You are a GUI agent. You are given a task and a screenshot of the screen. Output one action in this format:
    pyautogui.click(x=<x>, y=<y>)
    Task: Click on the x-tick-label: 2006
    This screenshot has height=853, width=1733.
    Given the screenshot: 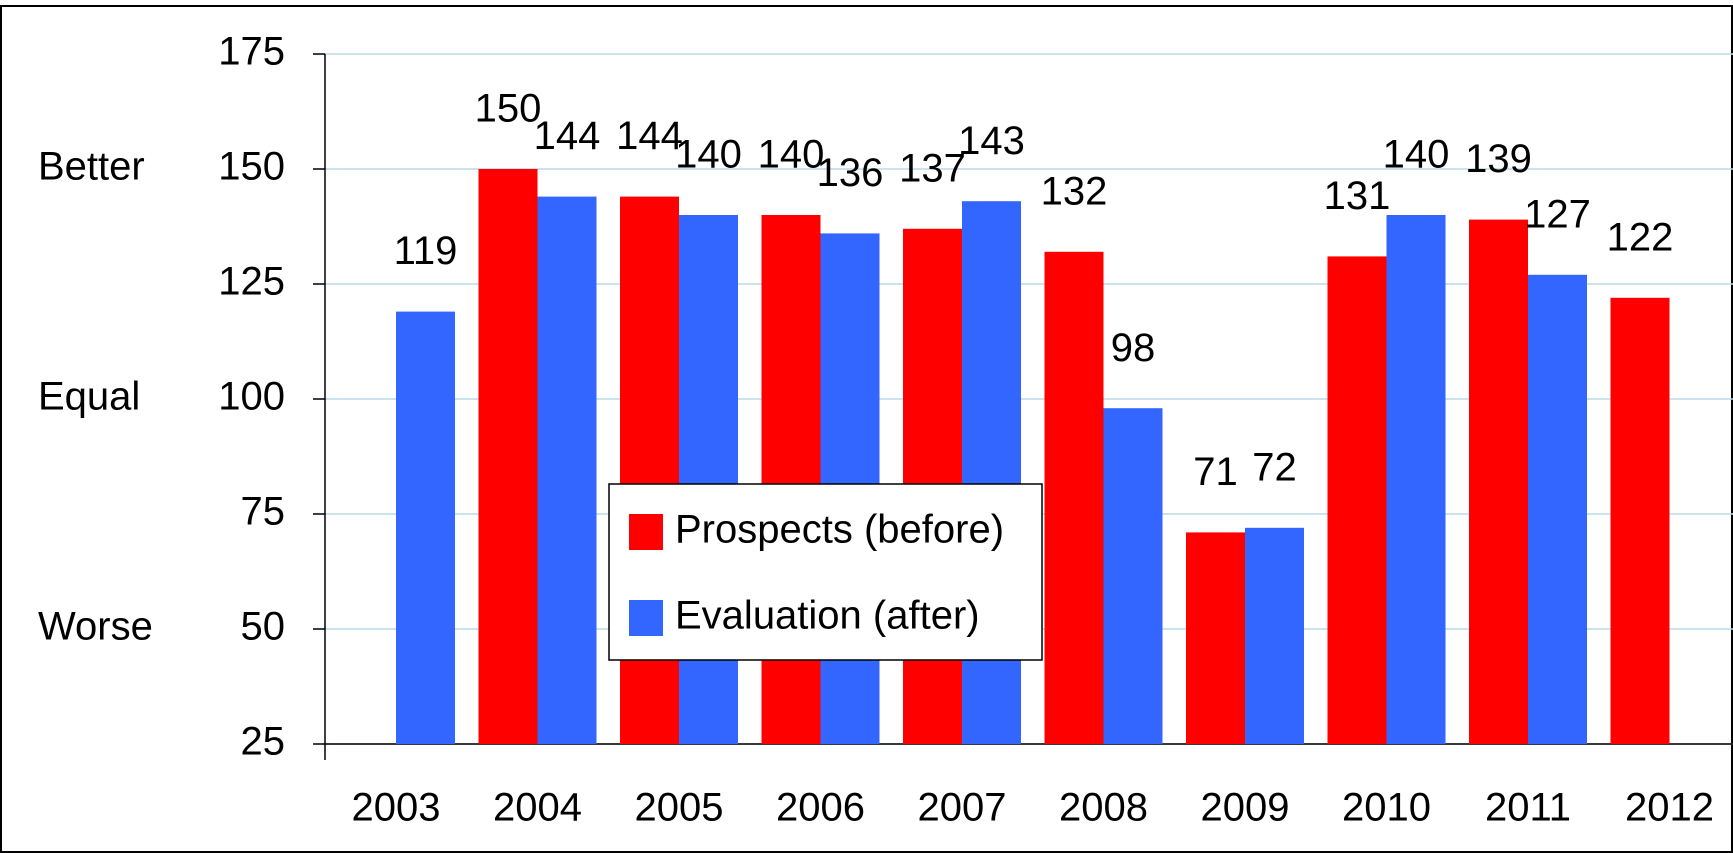 What is the action you would take?
    pyautogui.click(x=820, y=808)
    